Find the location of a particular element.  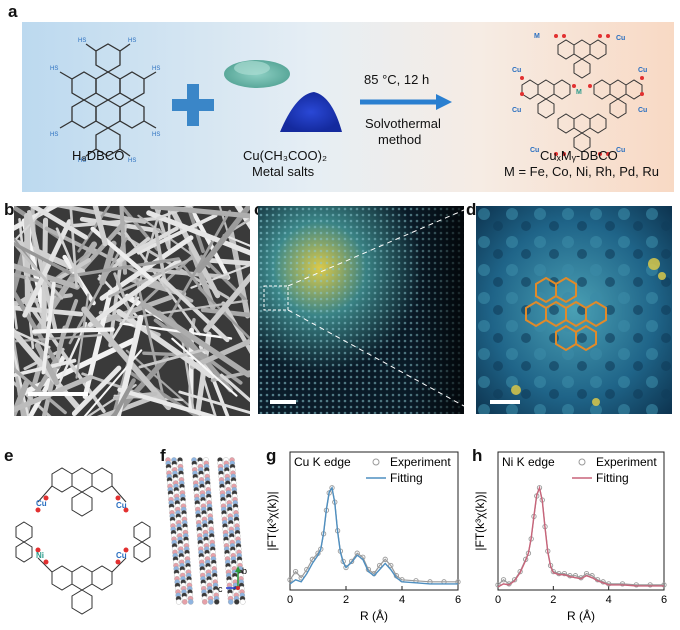

h8dbco-molecule: HS HS HS HS HS HS HS HS is located at coordinates (105, 100).